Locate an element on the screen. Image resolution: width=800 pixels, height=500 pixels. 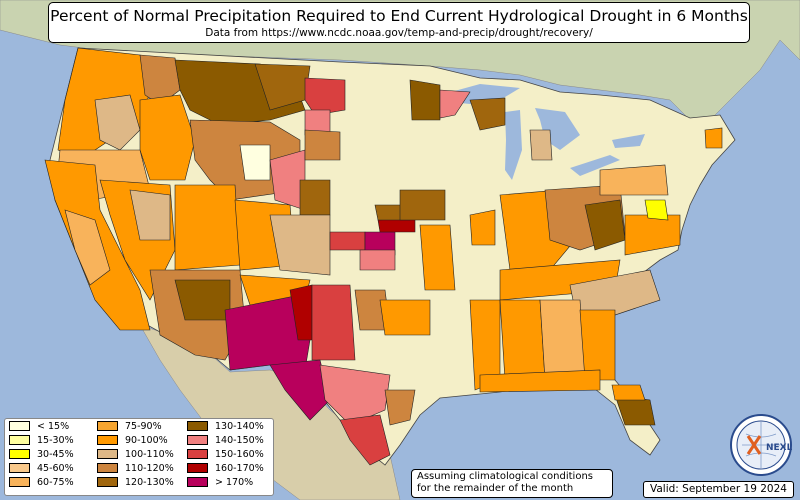
region-california-coast is located at coordinates (87, 247).